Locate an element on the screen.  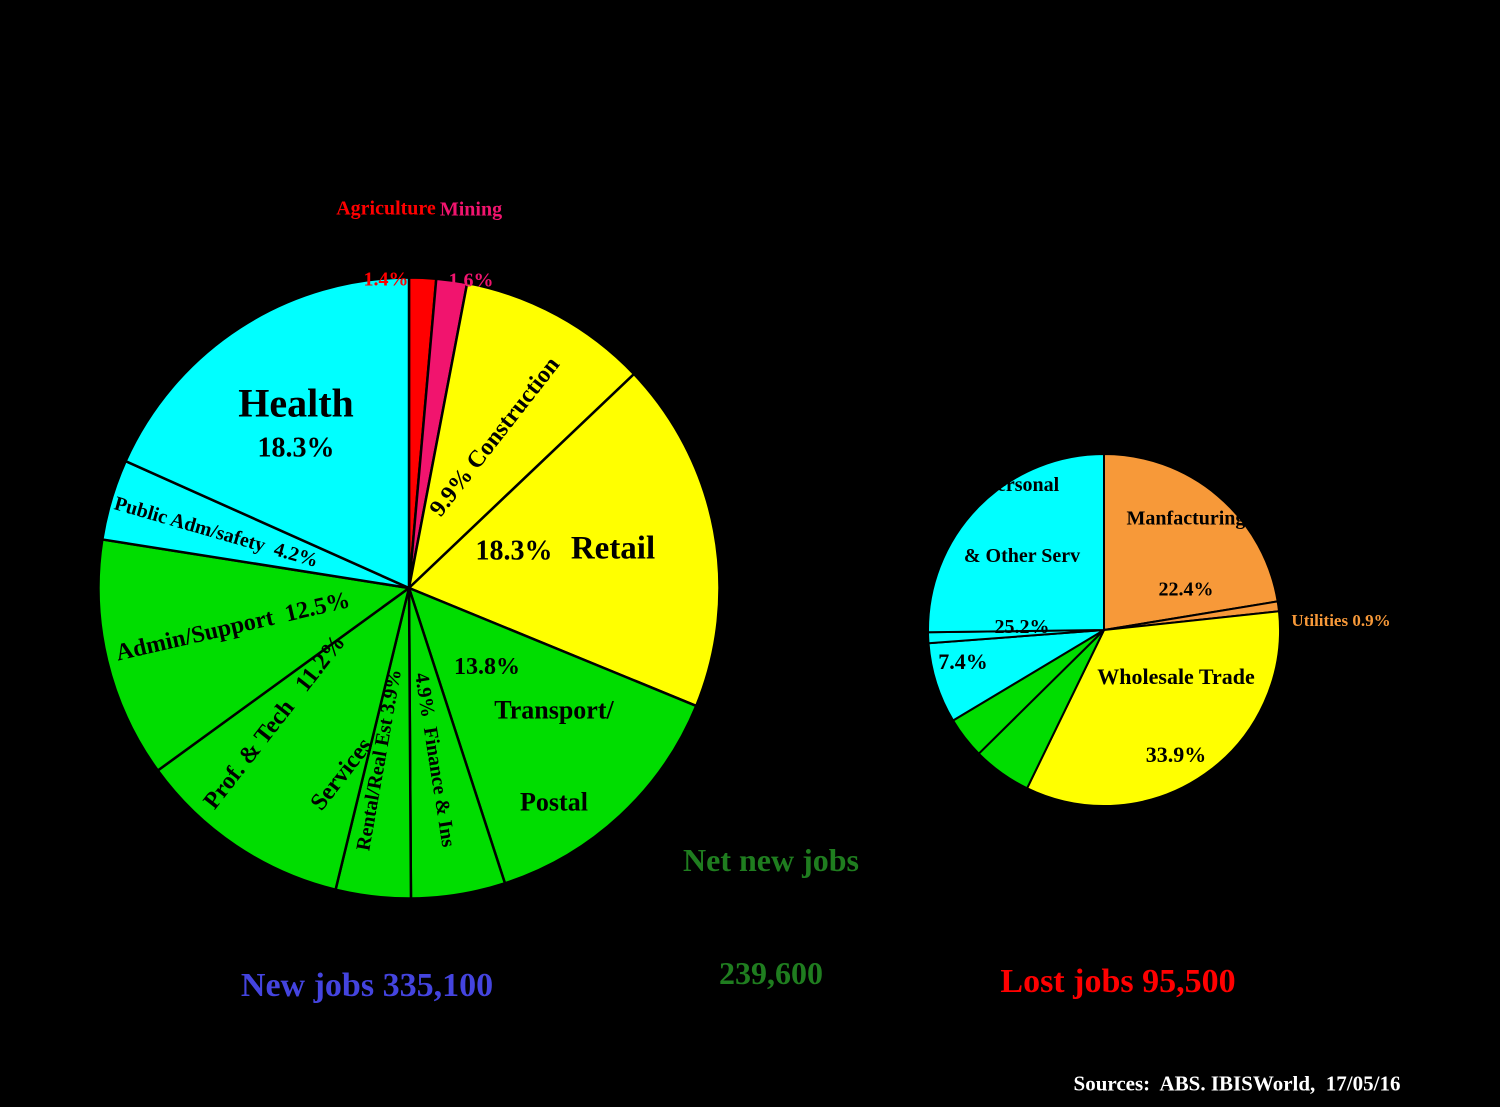
pie-slice-admin-support is located at coordinates (254, 655).